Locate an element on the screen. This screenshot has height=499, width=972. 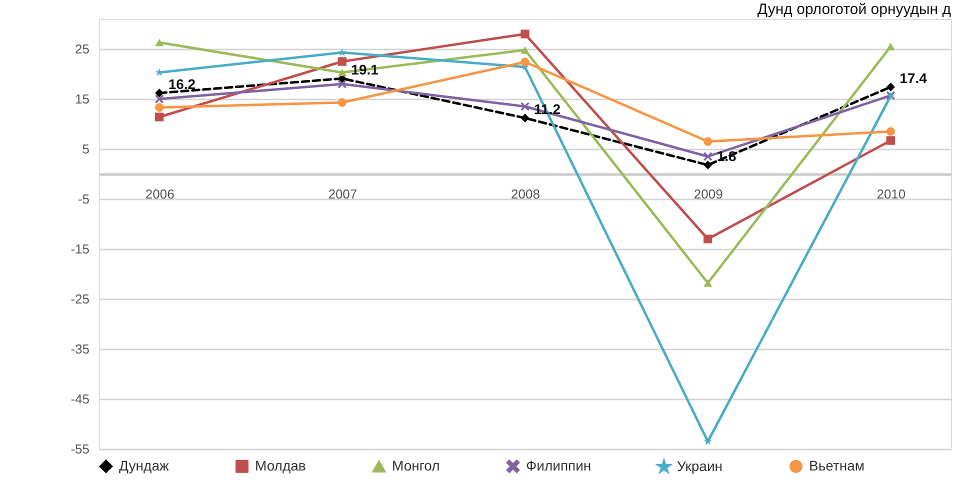
legend-label: Дундаж is located at coordinates (144, 465).